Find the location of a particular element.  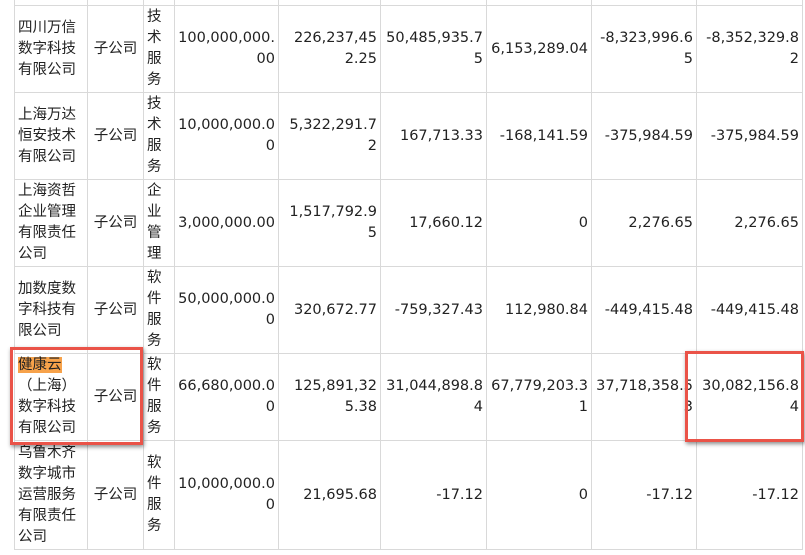

net-assets-cell: -759,327.43 is located at coordinates (433, 310).